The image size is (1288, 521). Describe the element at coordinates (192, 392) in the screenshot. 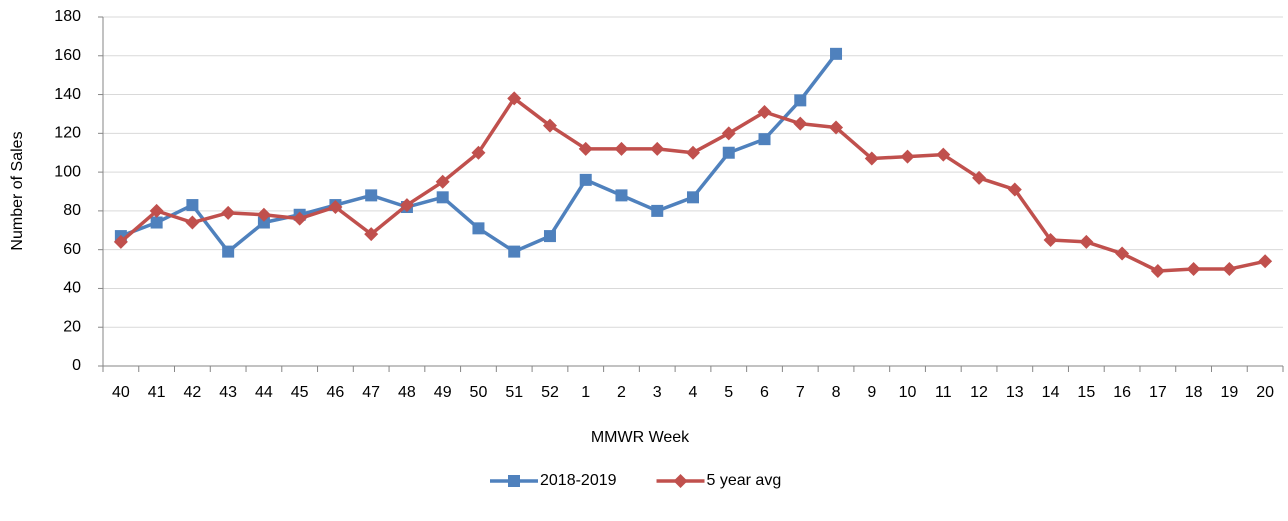

I see `x-tick-label: 42` at that location.